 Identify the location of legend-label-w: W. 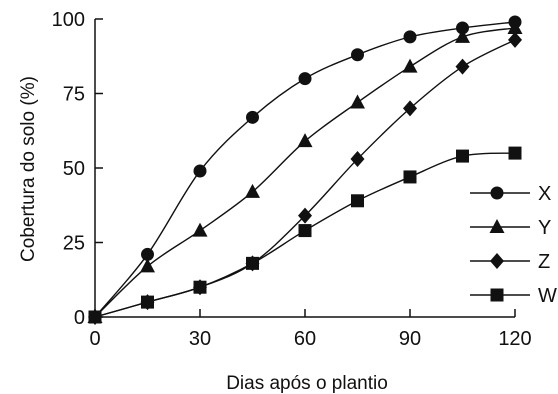
(547, 296).